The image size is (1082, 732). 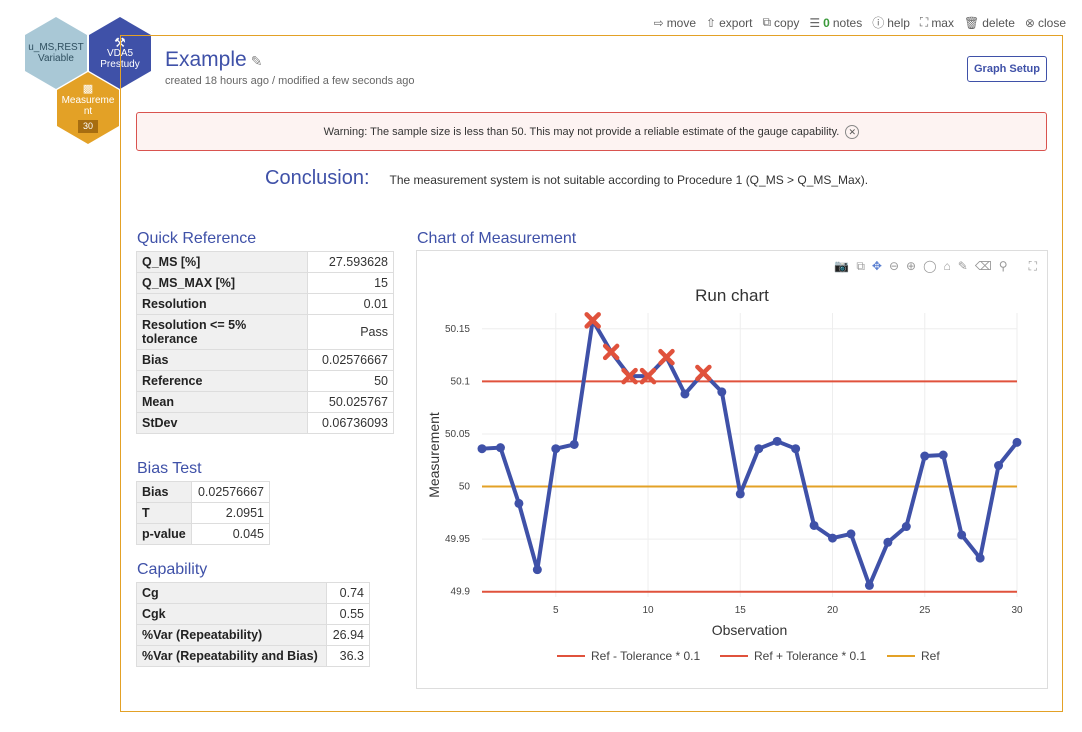 I want to click on fullscreen-icon: ⛶, so click(x=1032, y=266).